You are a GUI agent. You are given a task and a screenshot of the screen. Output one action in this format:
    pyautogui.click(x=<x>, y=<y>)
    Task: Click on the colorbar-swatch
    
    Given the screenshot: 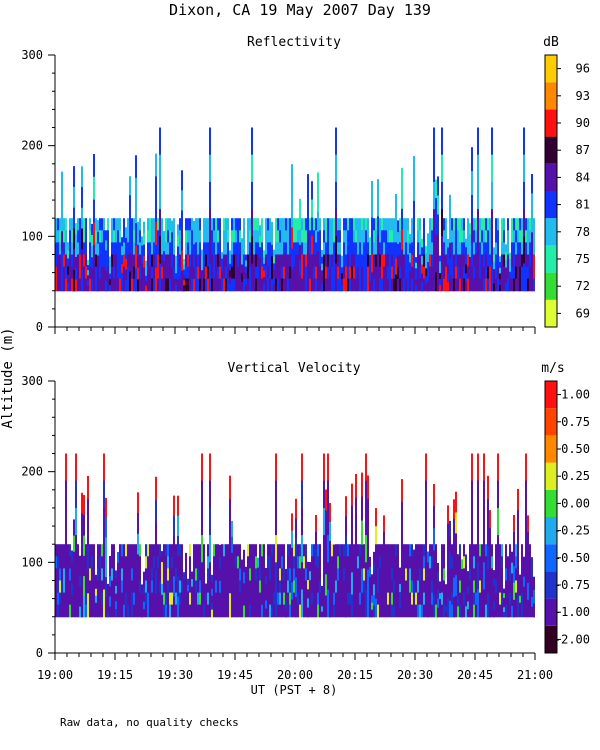 What is the action you would take?
    pyautogui.click(x=551, y=639)
    